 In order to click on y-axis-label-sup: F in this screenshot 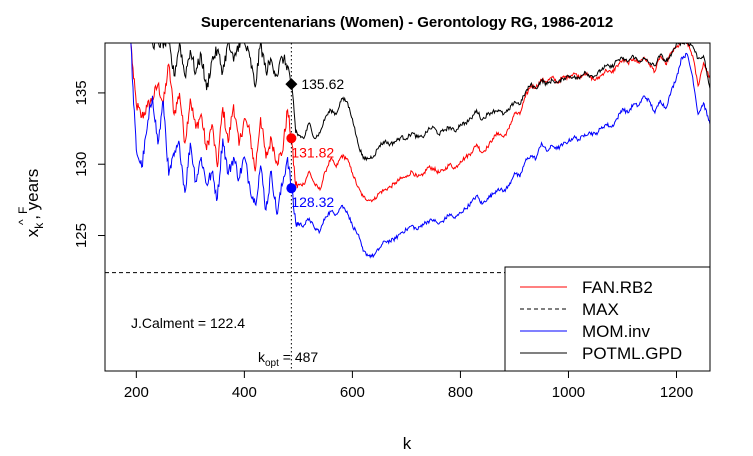, I will do `click(23, 210)`.